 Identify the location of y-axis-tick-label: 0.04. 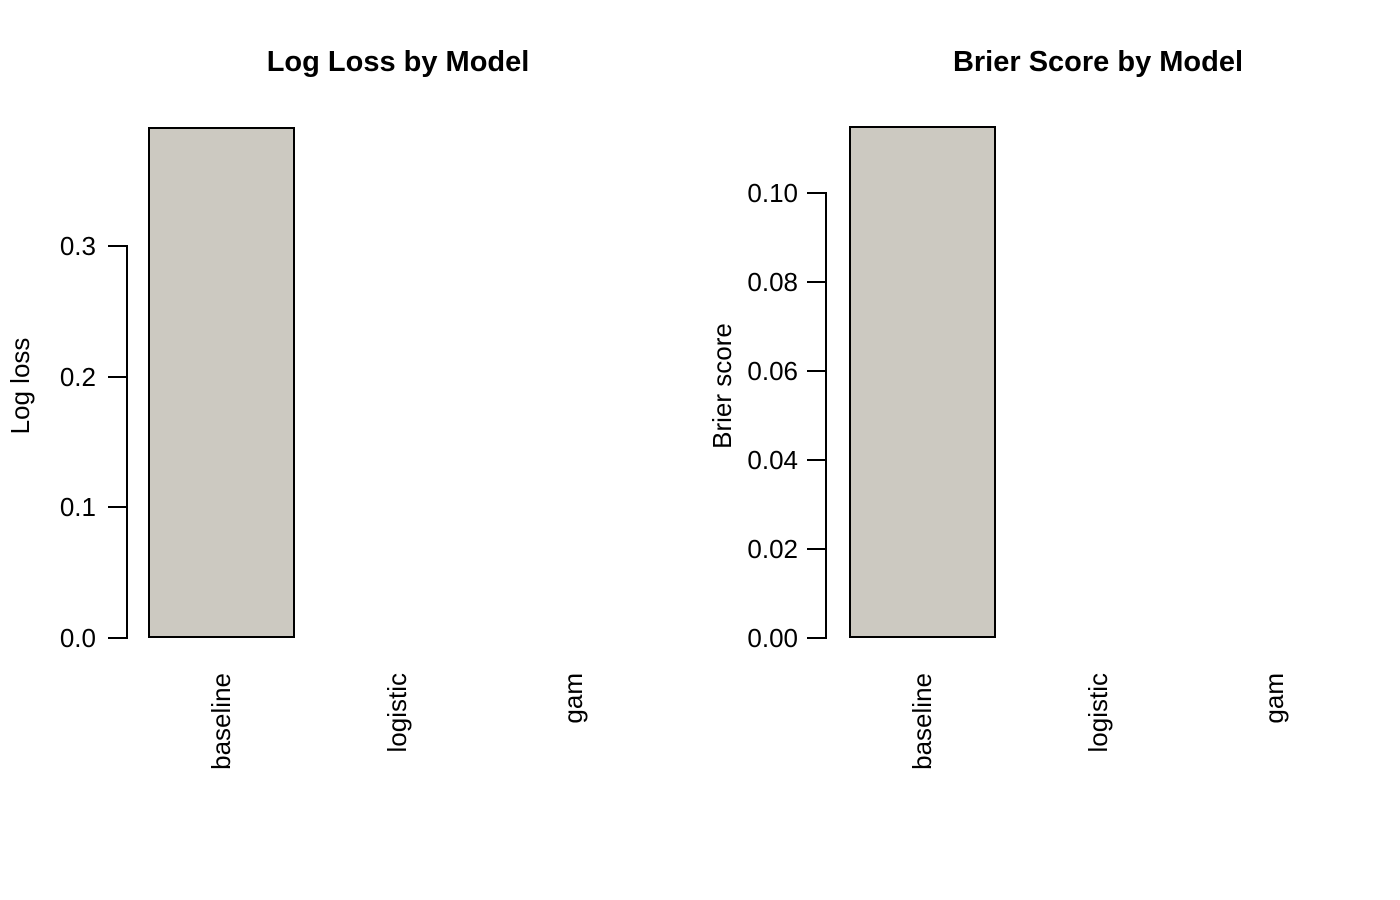
(772, 460).